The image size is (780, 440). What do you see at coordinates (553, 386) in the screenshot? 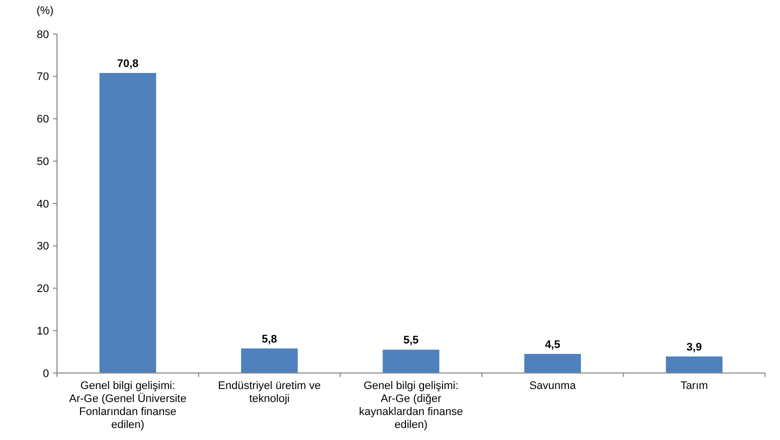
I see `x-tick-label: Savunma` at bounding box center [553, 386].